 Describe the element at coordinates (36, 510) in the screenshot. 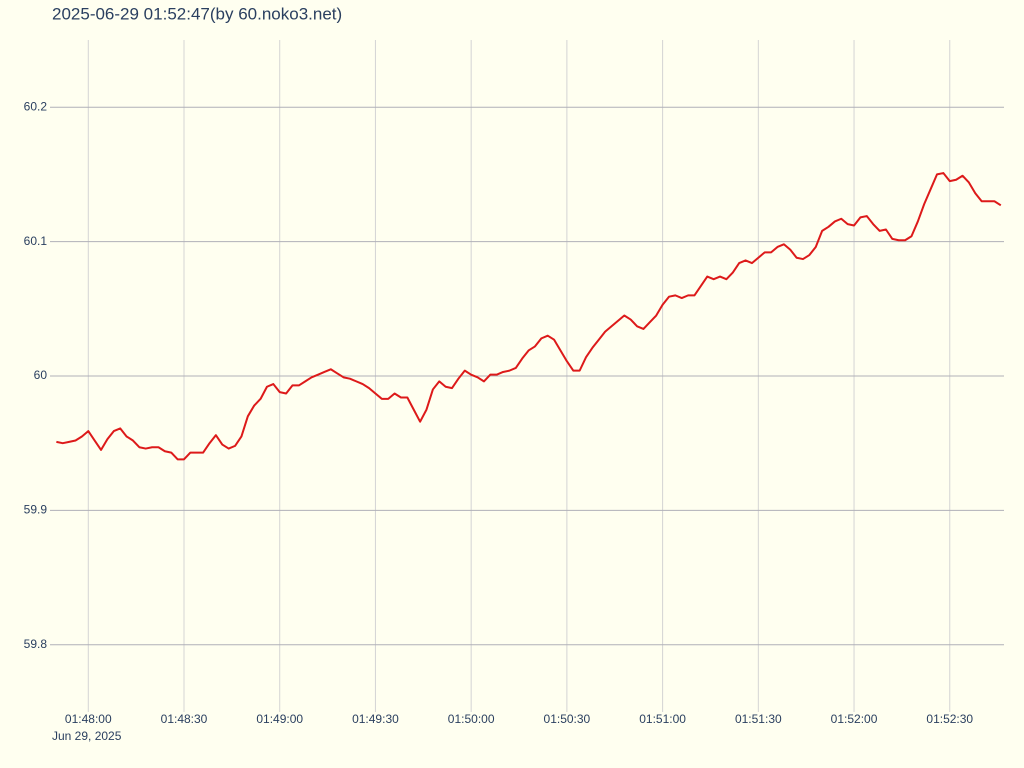

I see `y-tick-label: 59.9` at that location.